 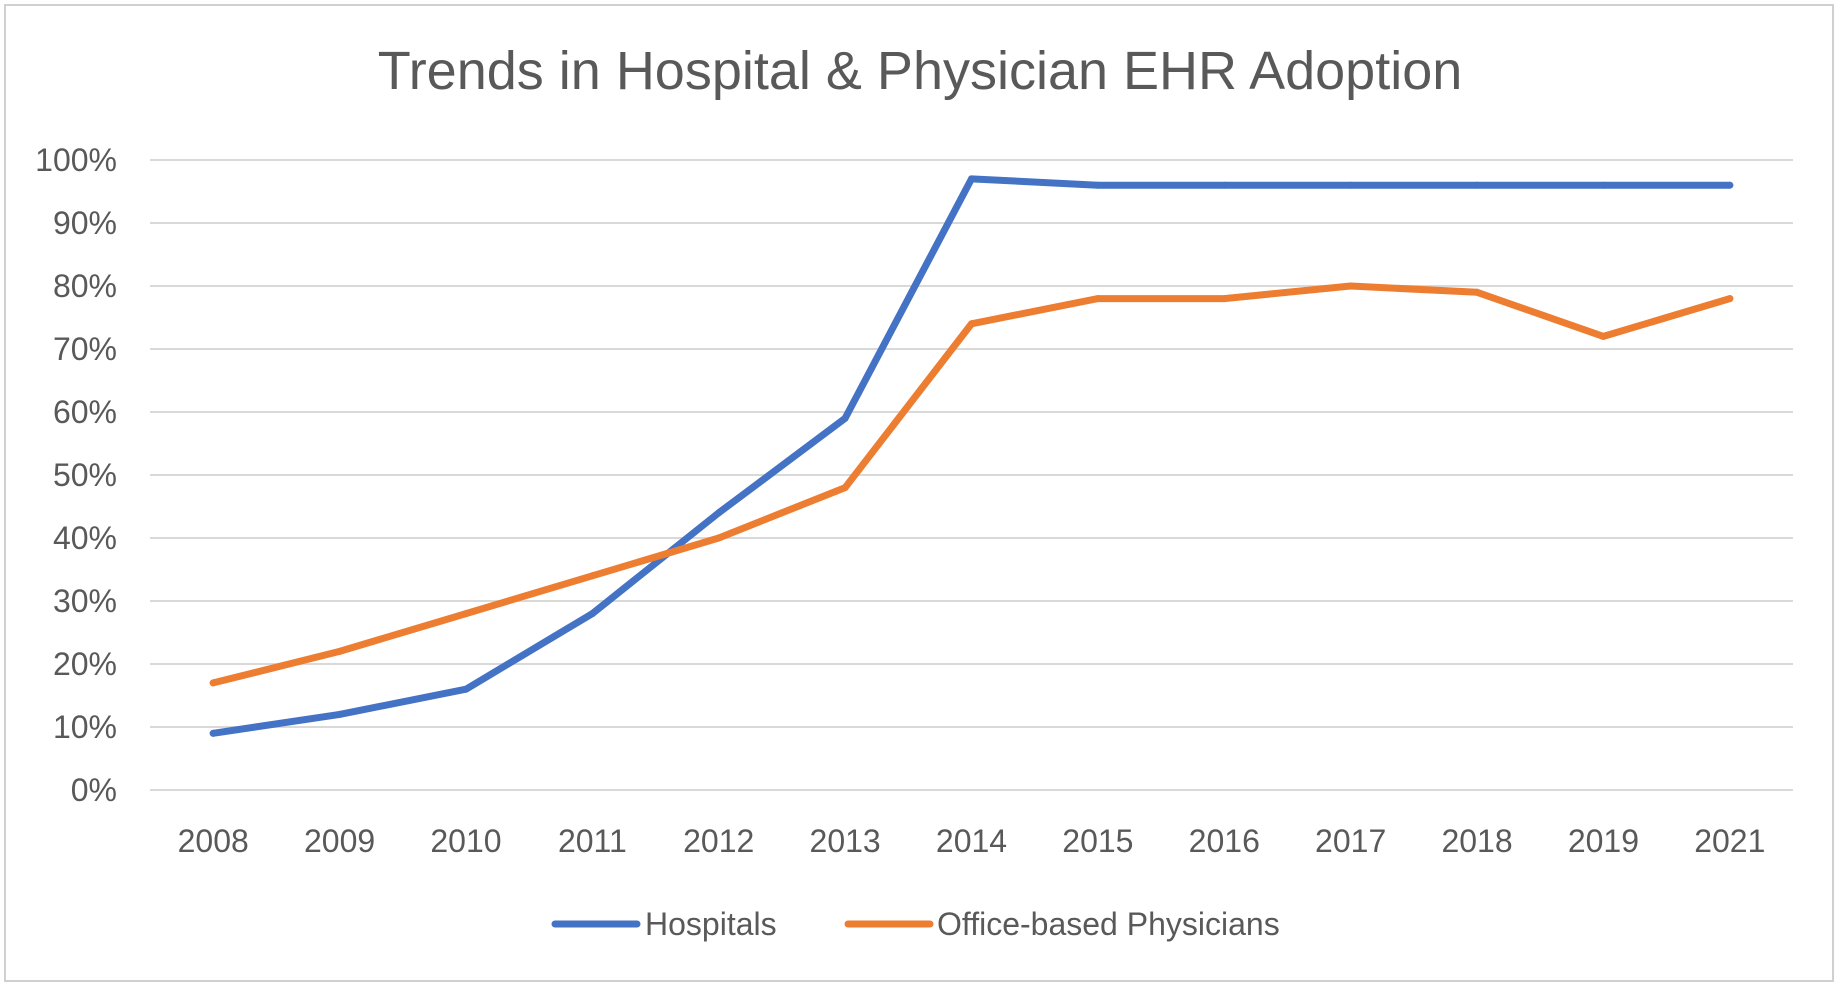 I want to click on y-tick-label: 60%, so click(x=85, y=412).